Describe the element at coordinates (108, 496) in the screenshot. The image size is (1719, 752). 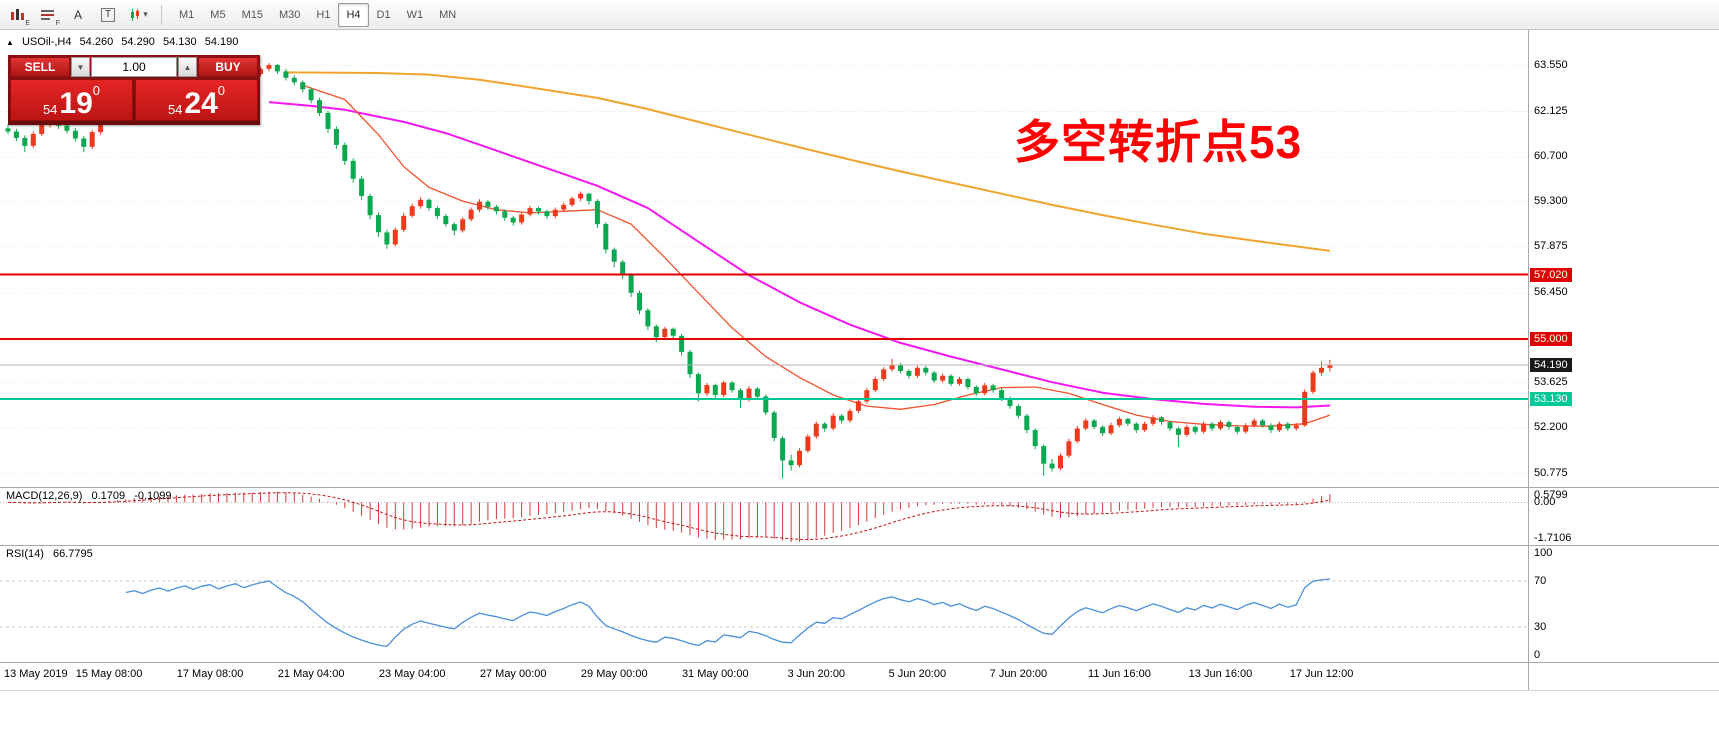
I see `macd-main-value: 0.1709` at that location.